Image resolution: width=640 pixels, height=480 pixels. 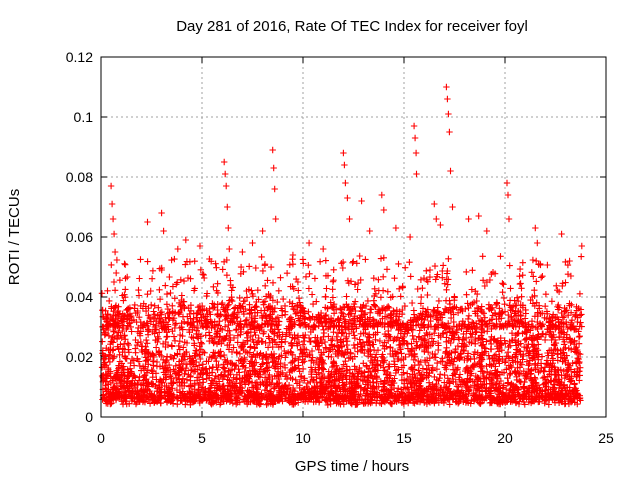 What do you see at coordinates (606, 438) in the screenshot?
I see `x-tick-label: 25` at bounding box center [606, 438].